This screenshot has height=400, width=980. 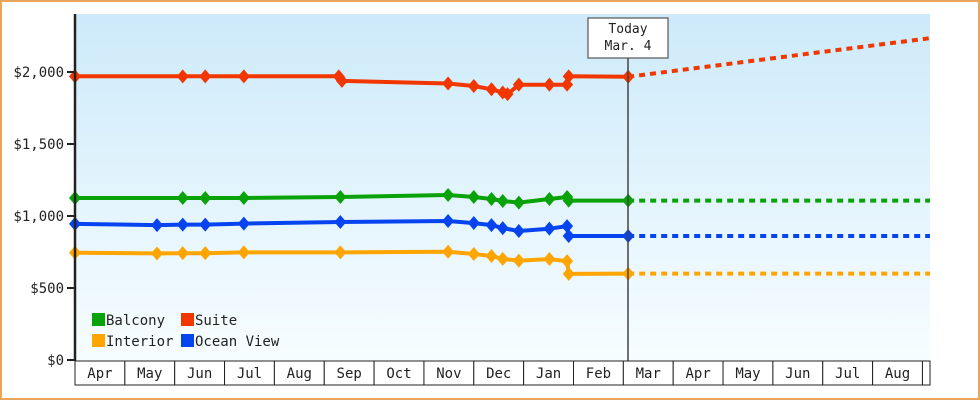 I want to click on series-interior, so click(x=499, y=262).